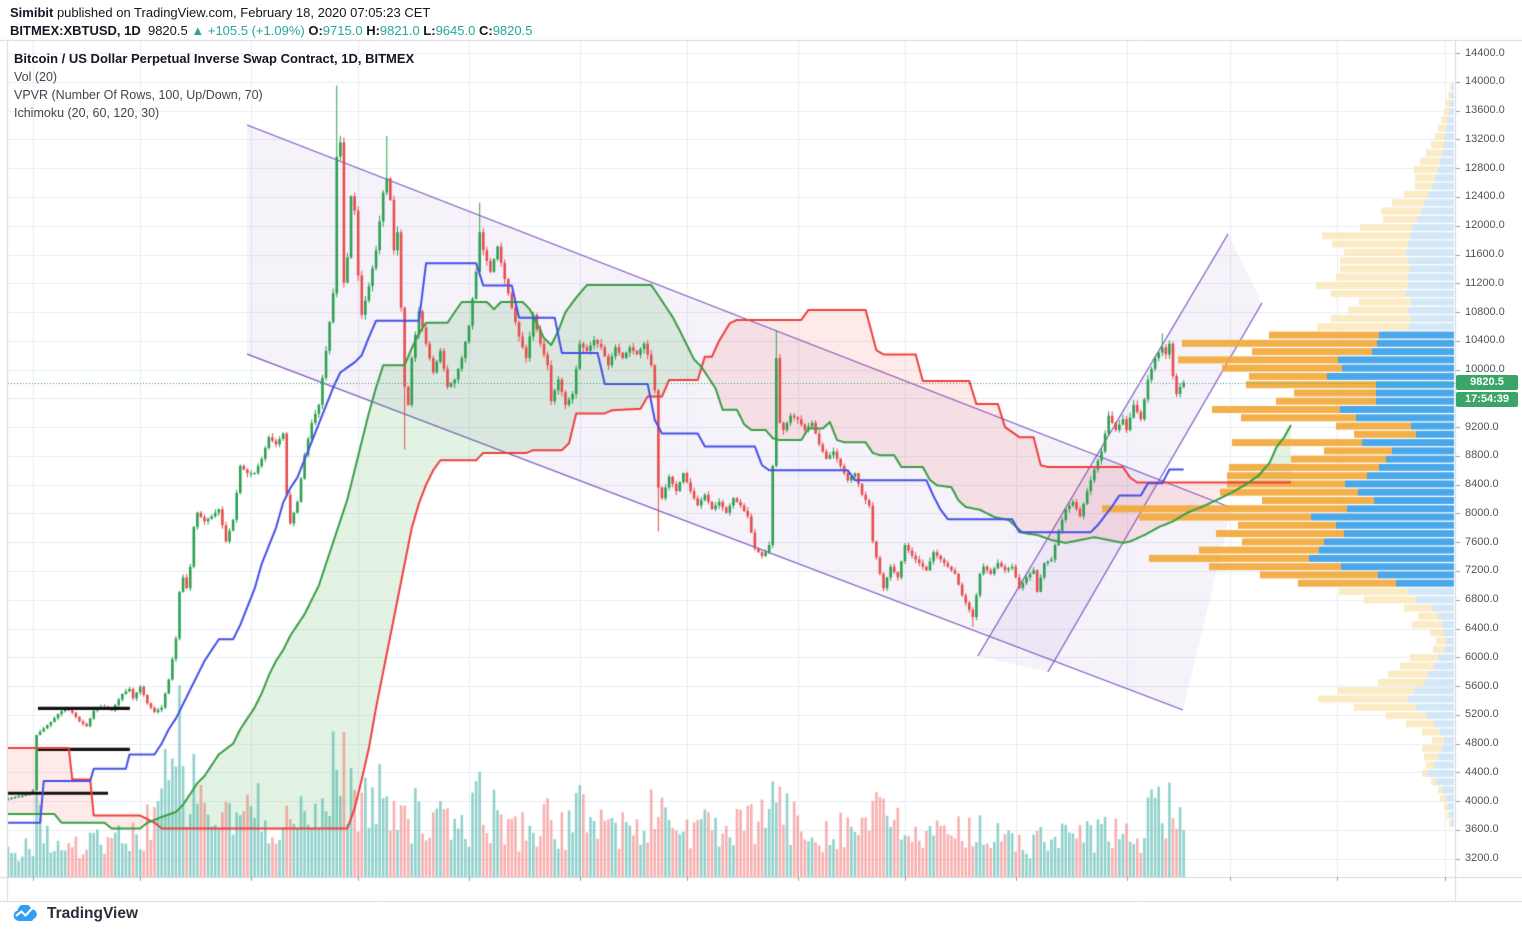  What do you see at coordinates (342, 30) in the screenshot?
I see `open-value: 9715.0` at bounding box center [342, 30].